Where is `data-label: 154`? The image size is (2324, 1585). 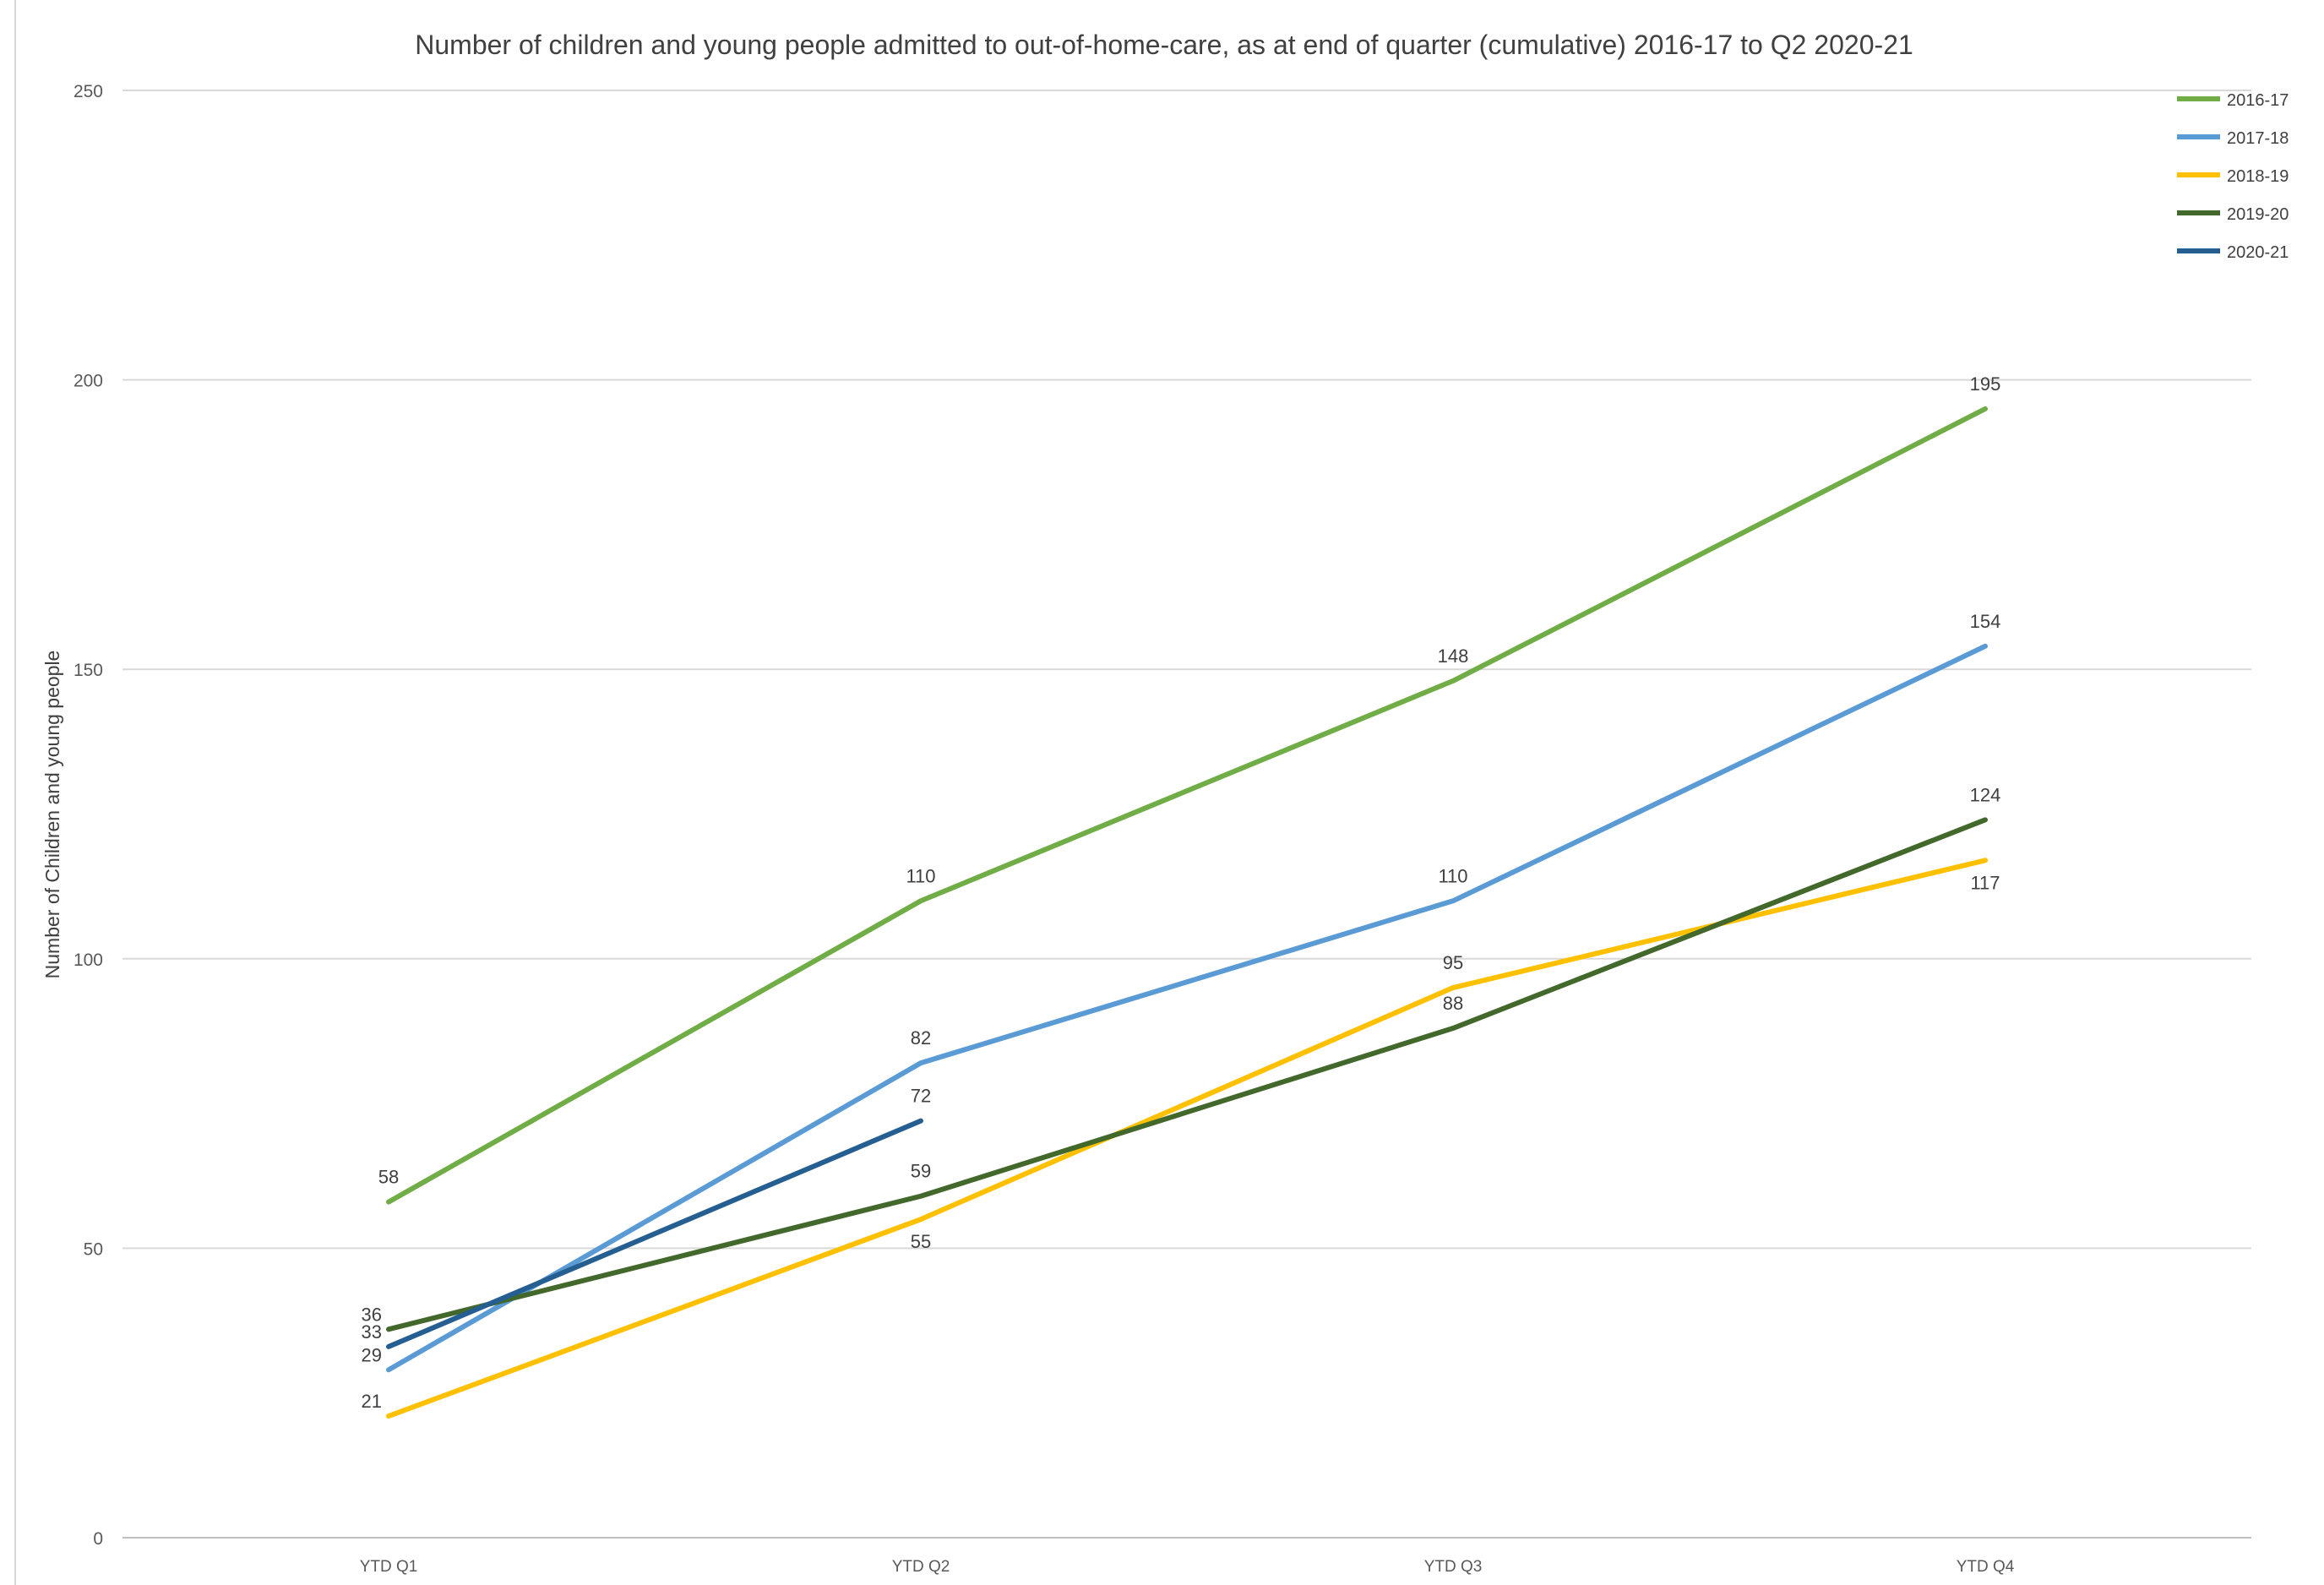
data-label: 154 is located at coordinates (1985, 621).